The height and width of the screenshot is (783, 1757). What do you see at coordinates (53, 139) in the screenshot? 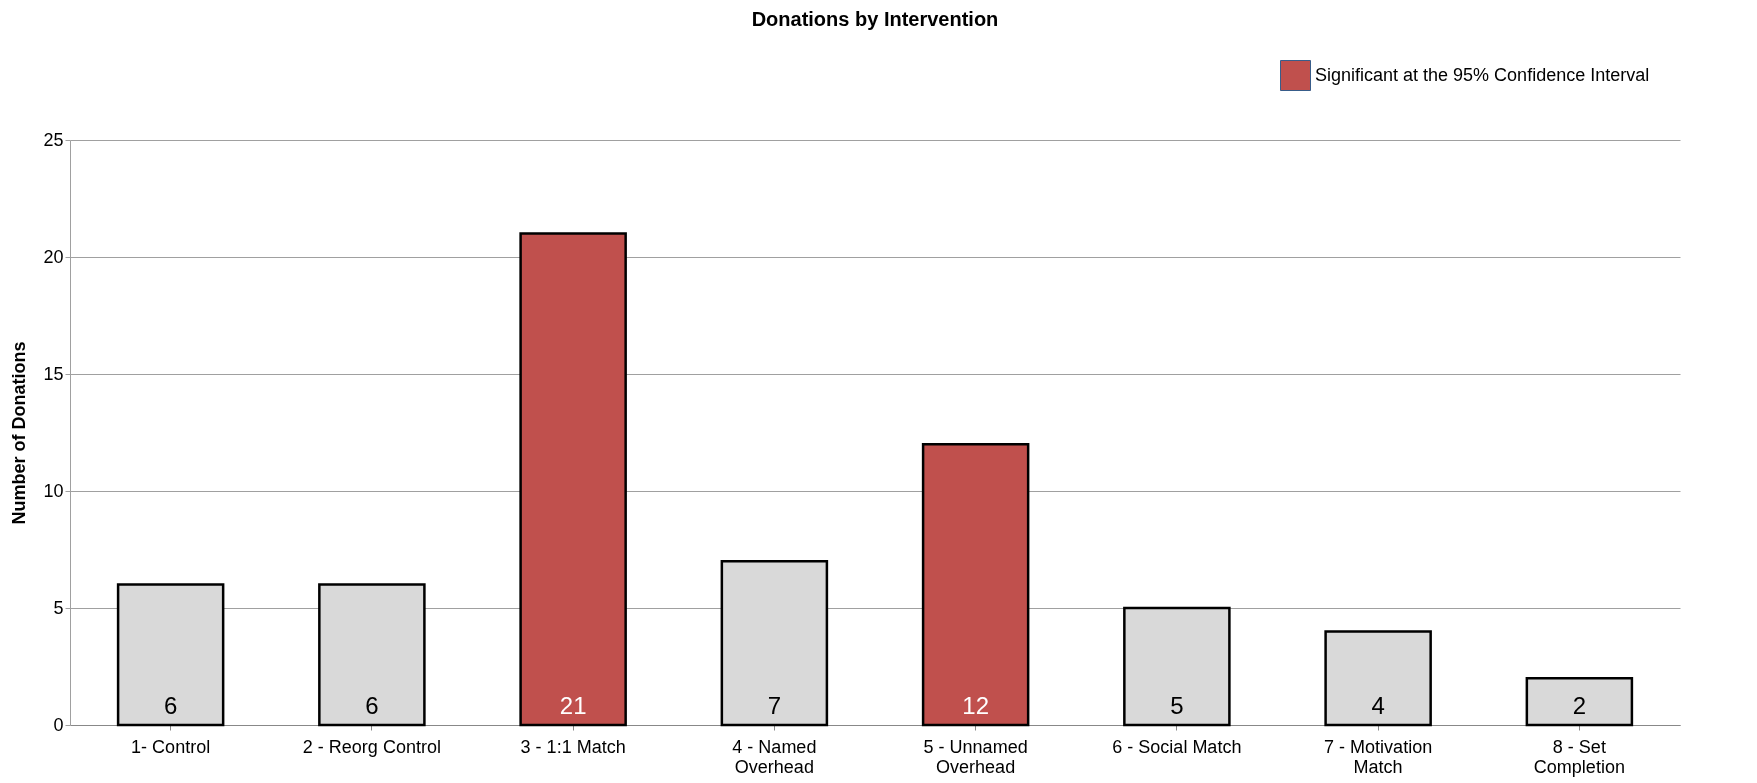
I see `y-tick-label: 25` at bounding box center [53, 139].